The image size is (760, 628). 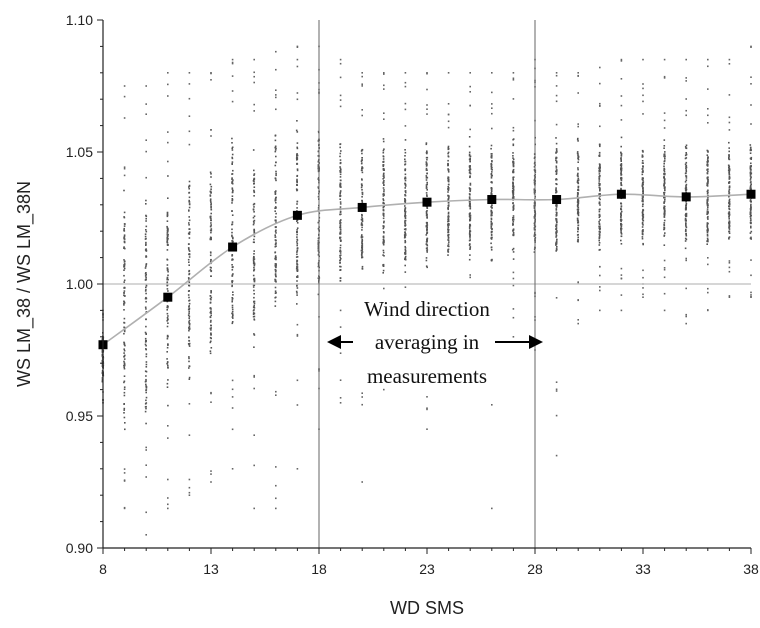 I want to click on annotation-line: Wind direction, so click(x=427, y=309).